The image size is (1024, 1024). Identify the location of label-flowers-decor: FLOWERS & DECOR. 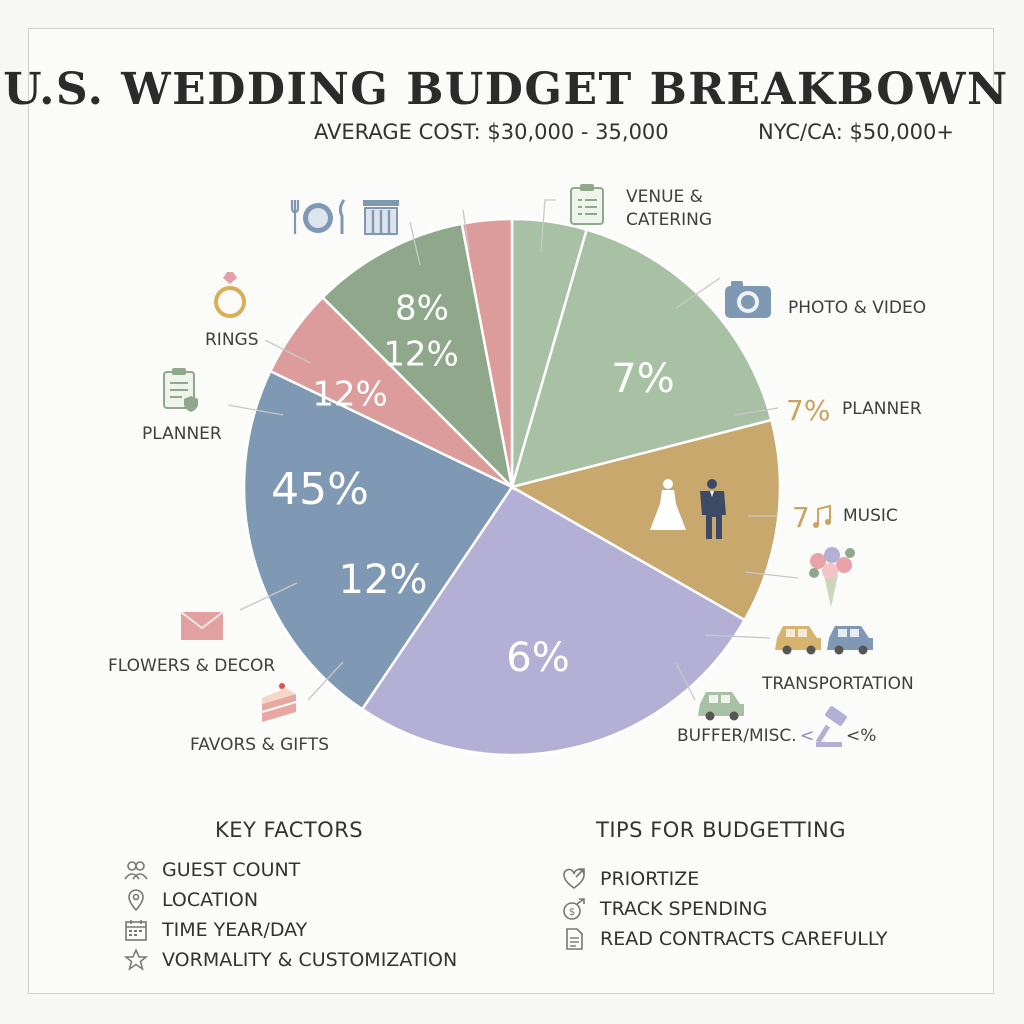
(191, 666).